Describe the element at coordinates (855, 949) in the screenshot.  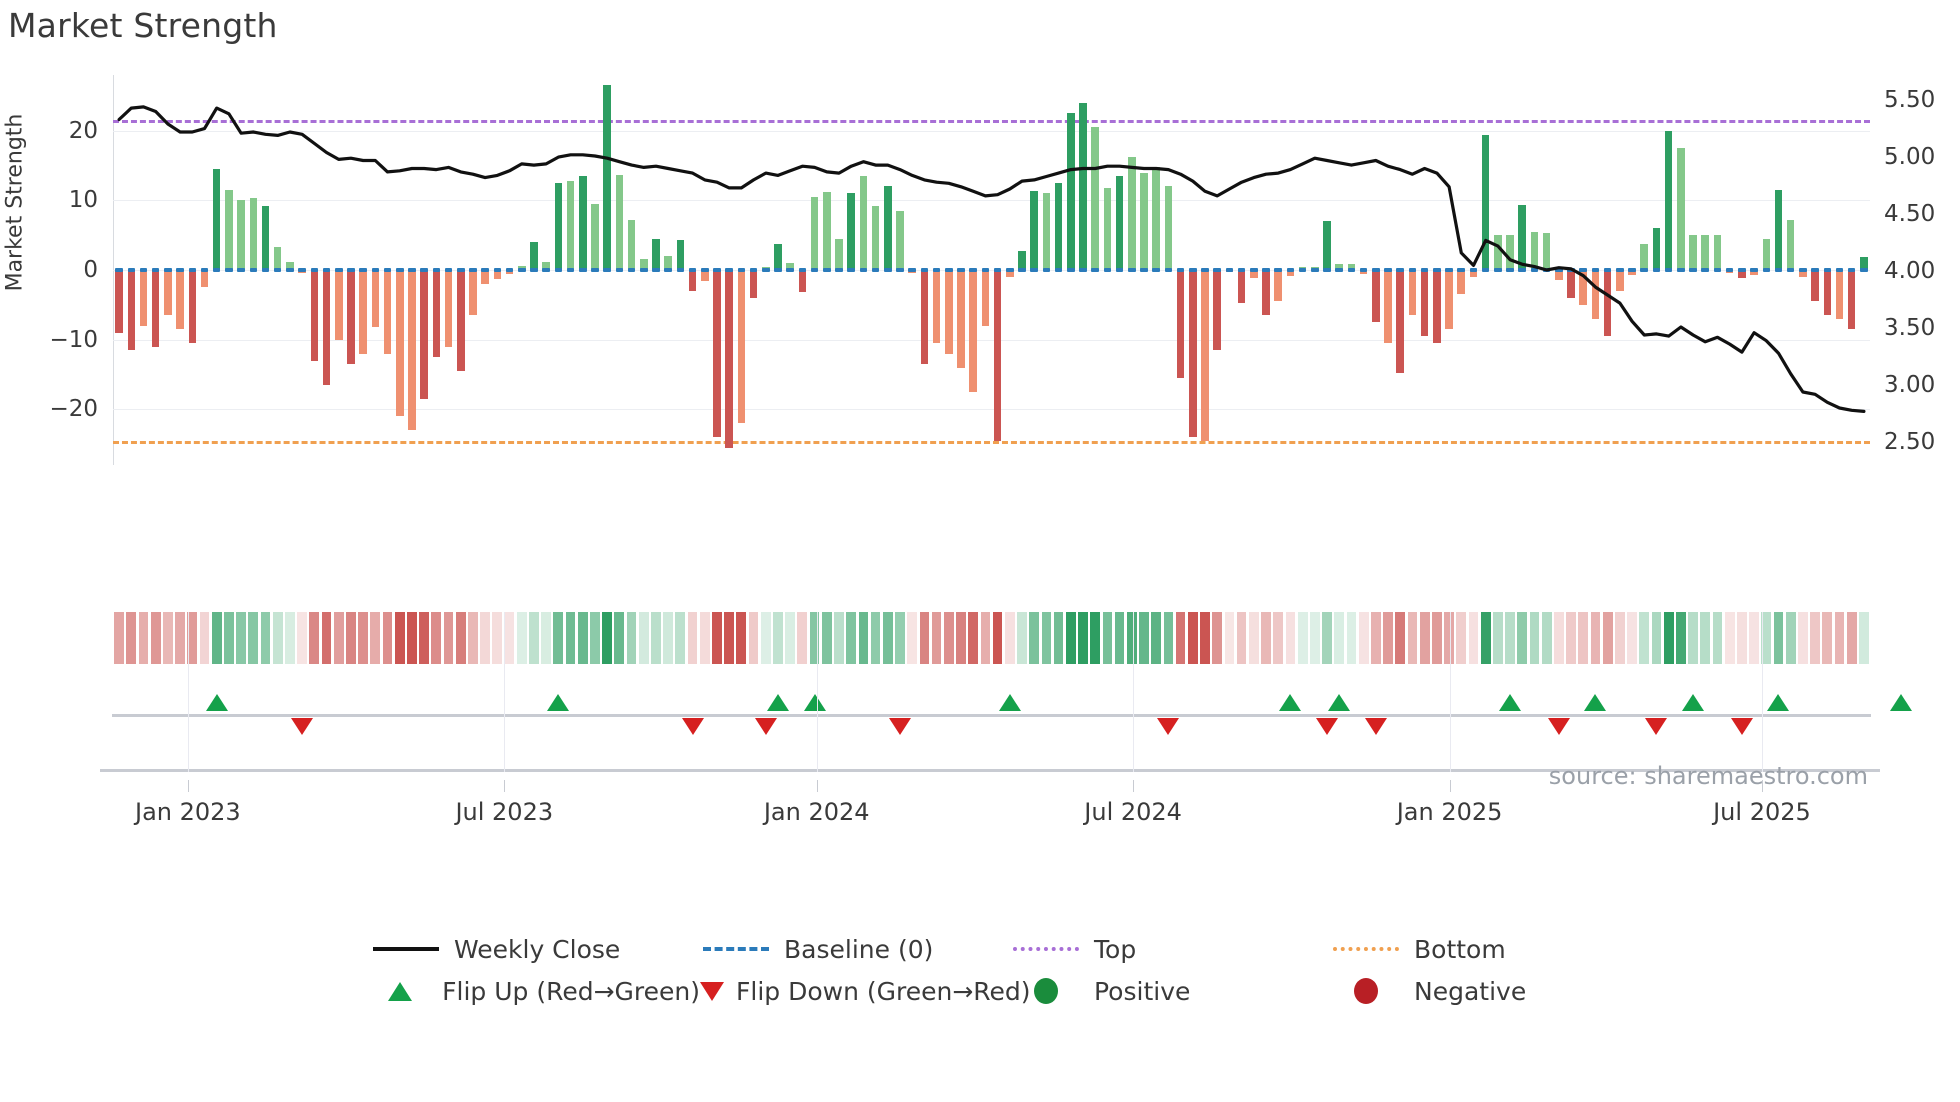
I see `legend-item-baseline: Baseline (0)` at that location.